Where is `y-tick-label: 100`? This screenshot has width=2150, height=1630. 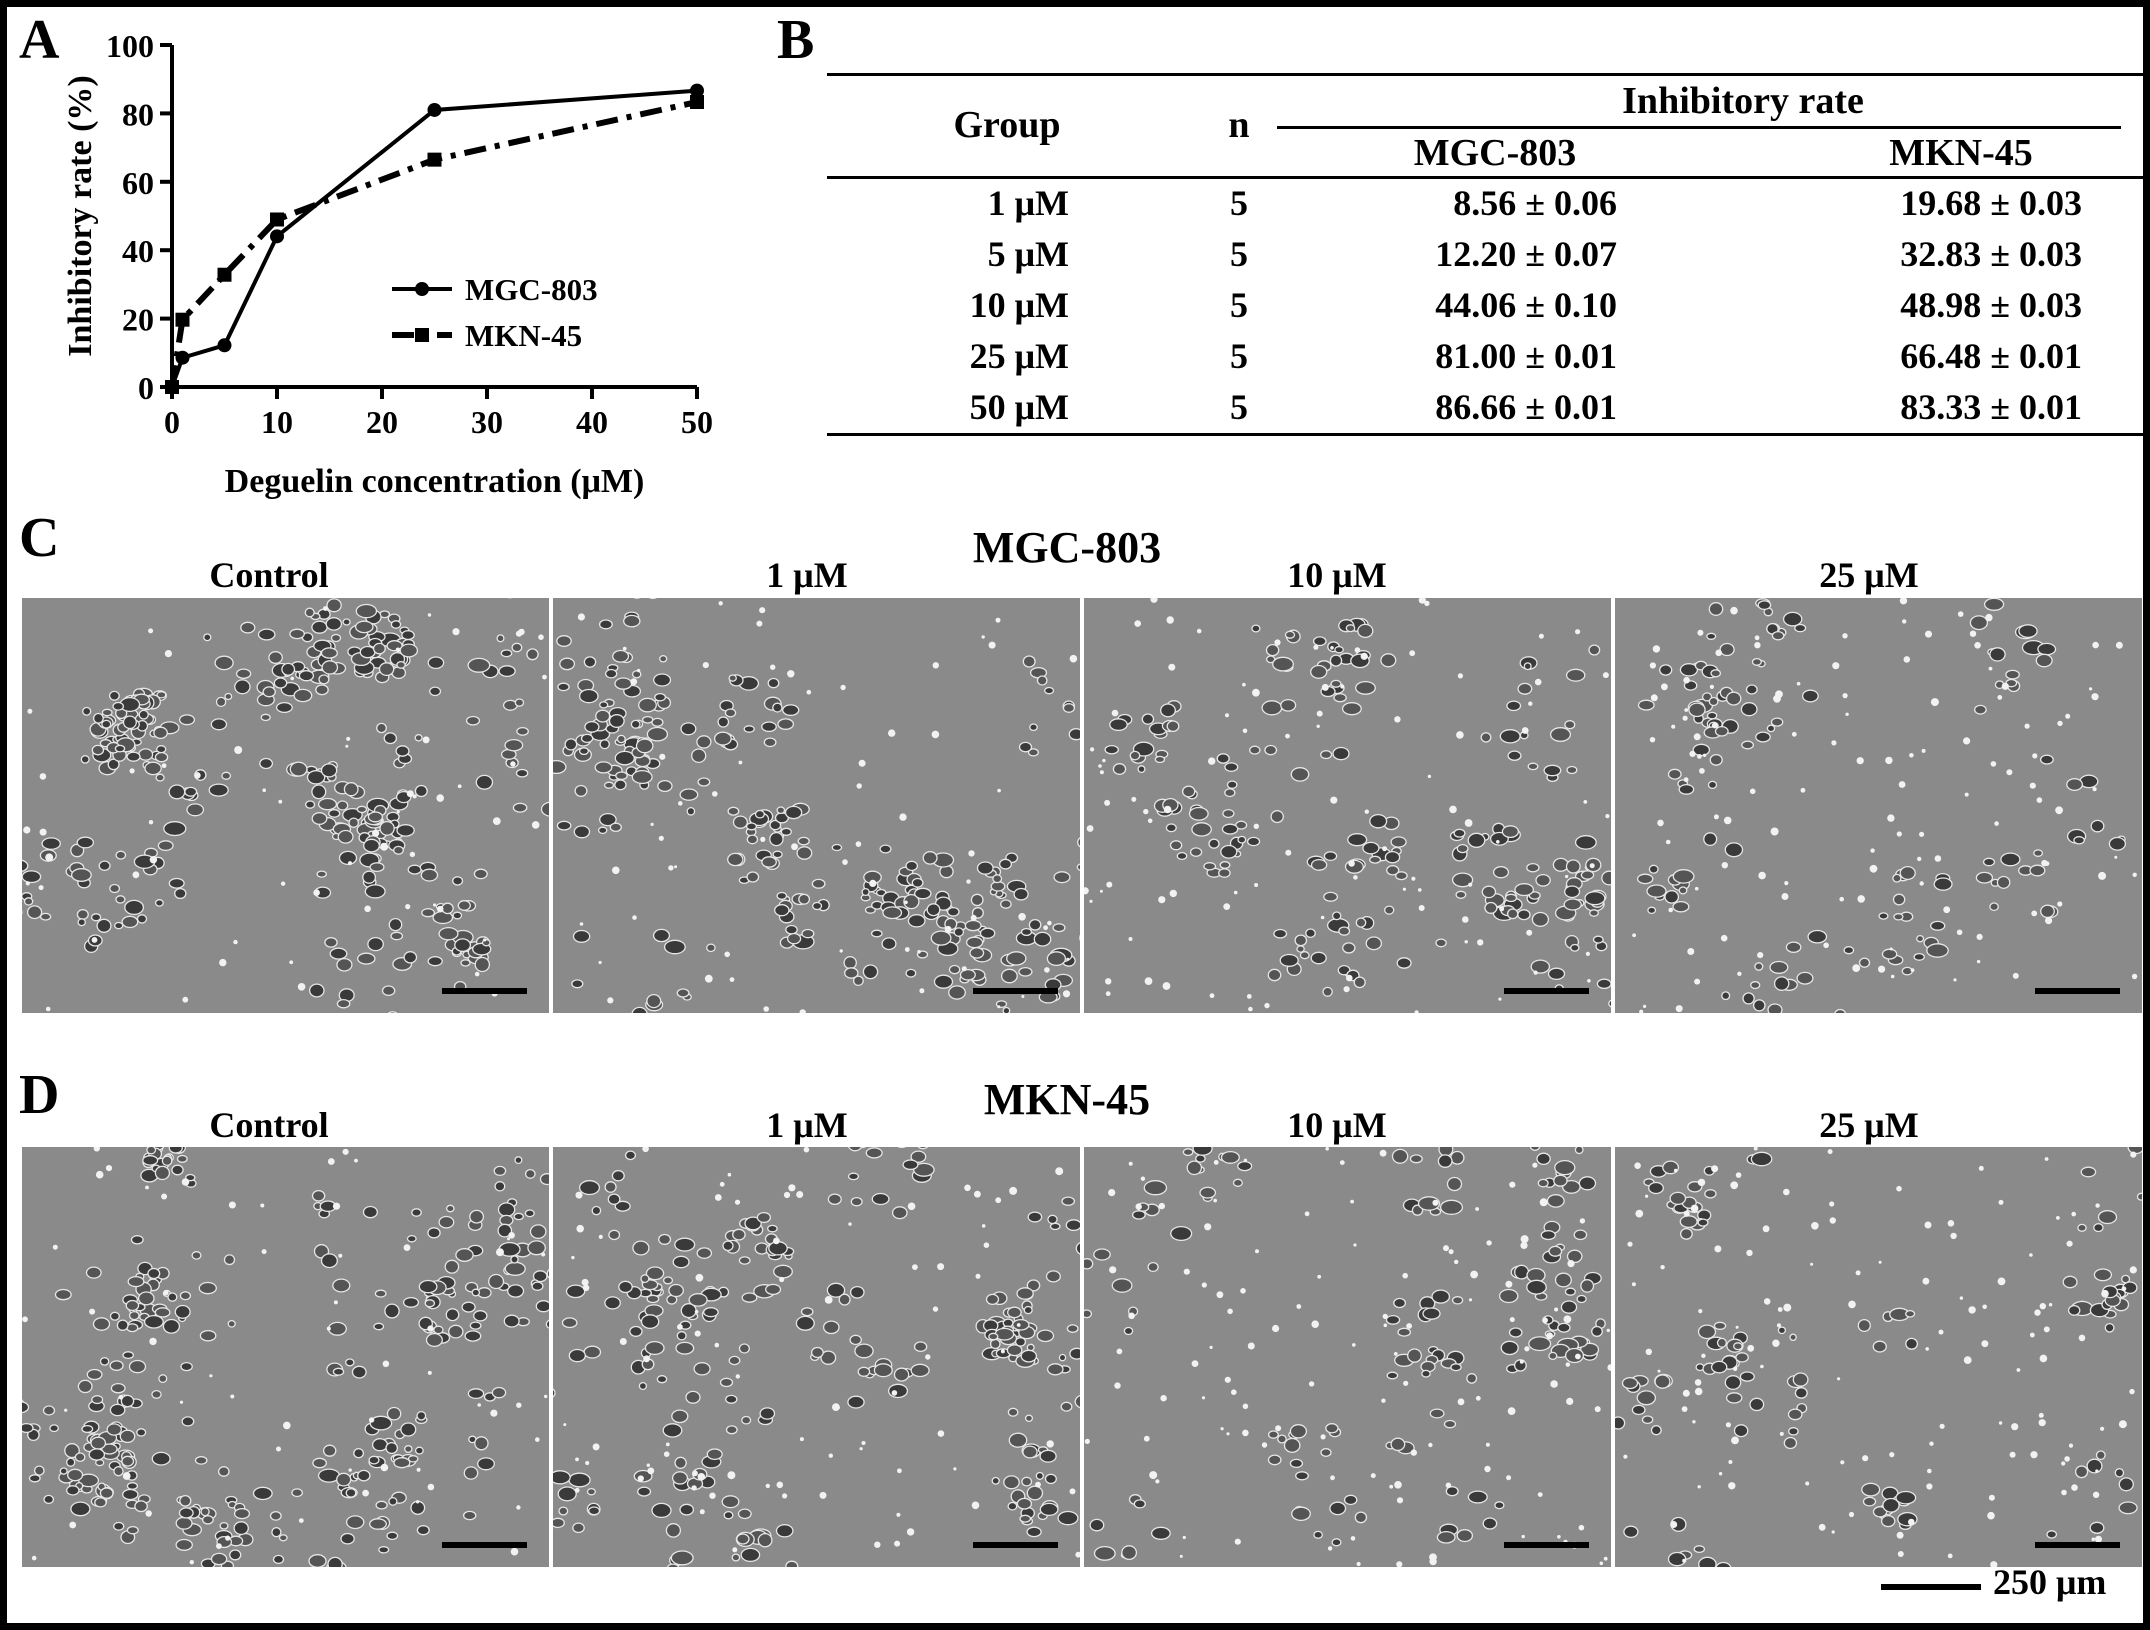 y-tick-label: 100 is located at coordinates (130, 46).